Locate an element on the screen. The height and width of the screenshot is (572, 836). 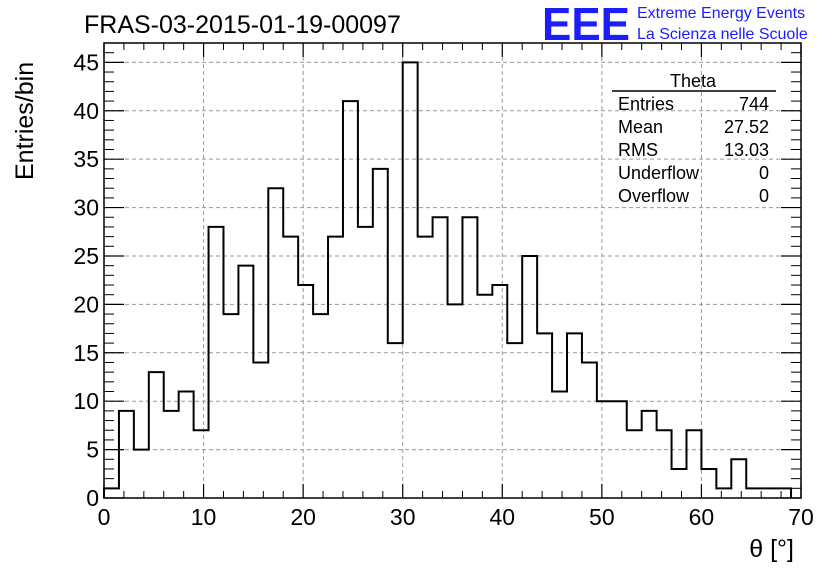
y-tick-label: 35 is located at coordinates (86, 159).